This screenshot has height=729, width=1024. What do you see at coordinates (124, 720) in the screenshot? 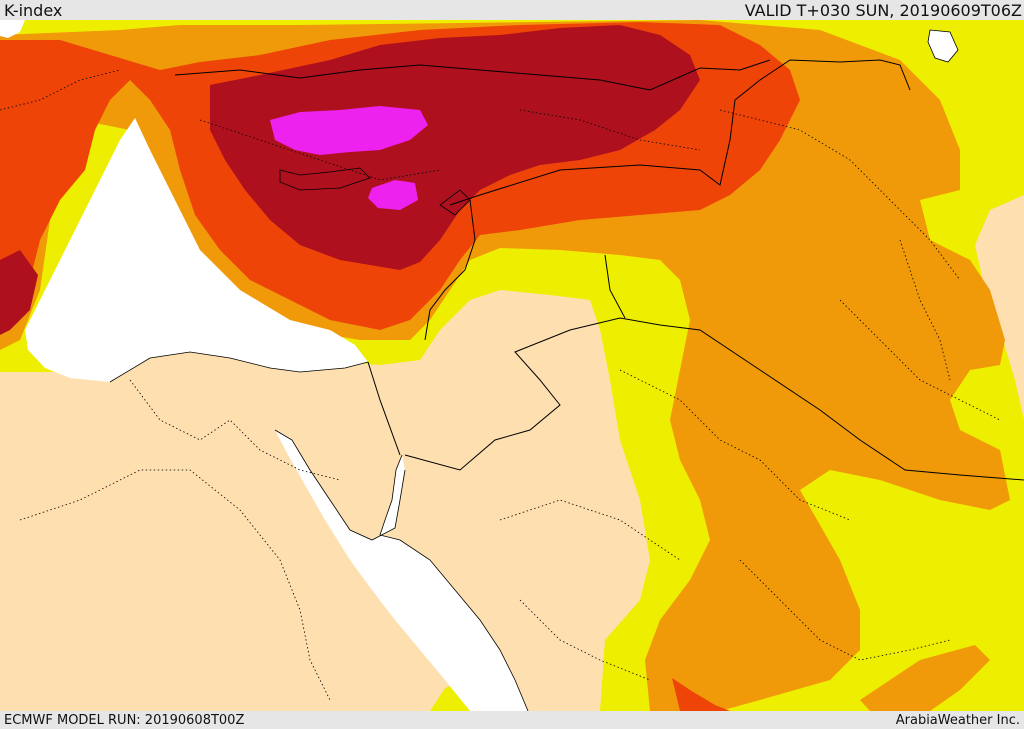
I see `model-run-label: ECMWF MODEL RUN: 20190608T00Z` at bounding box center [124, 720].